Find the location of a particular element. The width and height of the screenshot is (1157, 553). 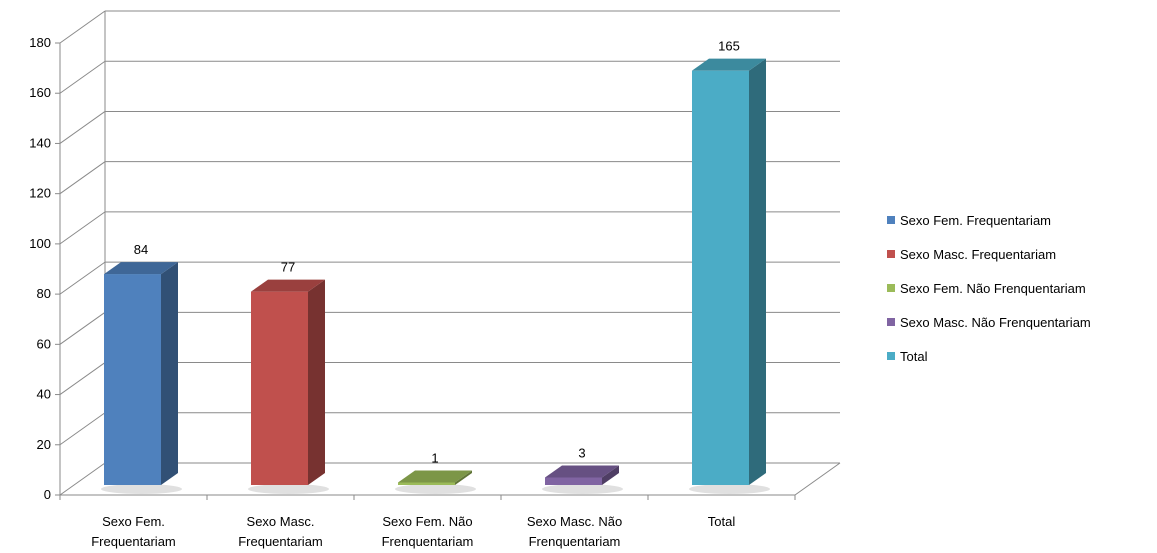

y-tick-label: 180 is located at coordinates (40, 42).